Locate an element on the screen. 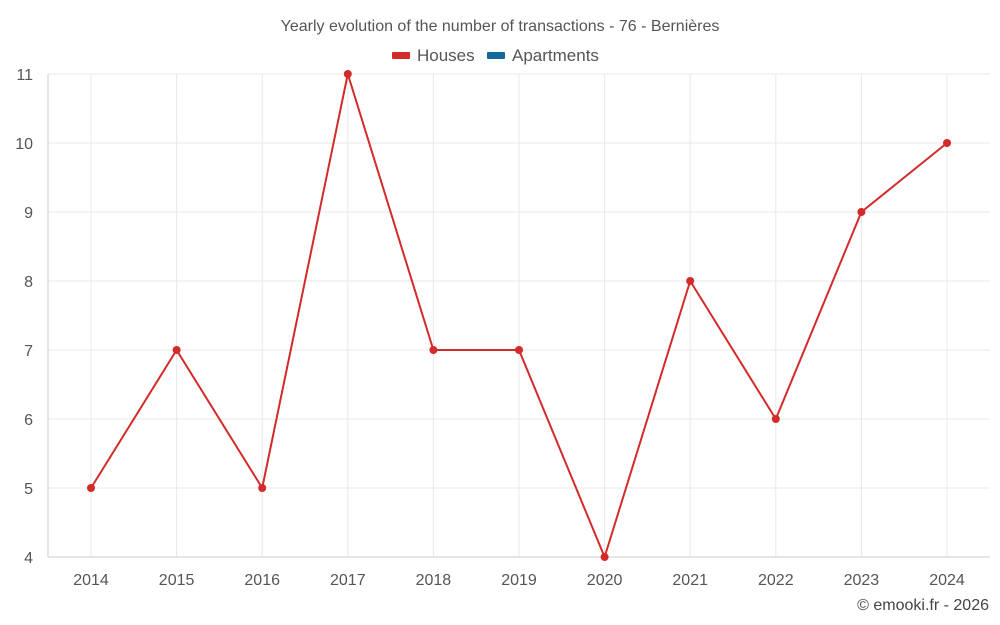 The image size is (1000, 625). data-point-houses-2022 is located at coordinates (775, 419).